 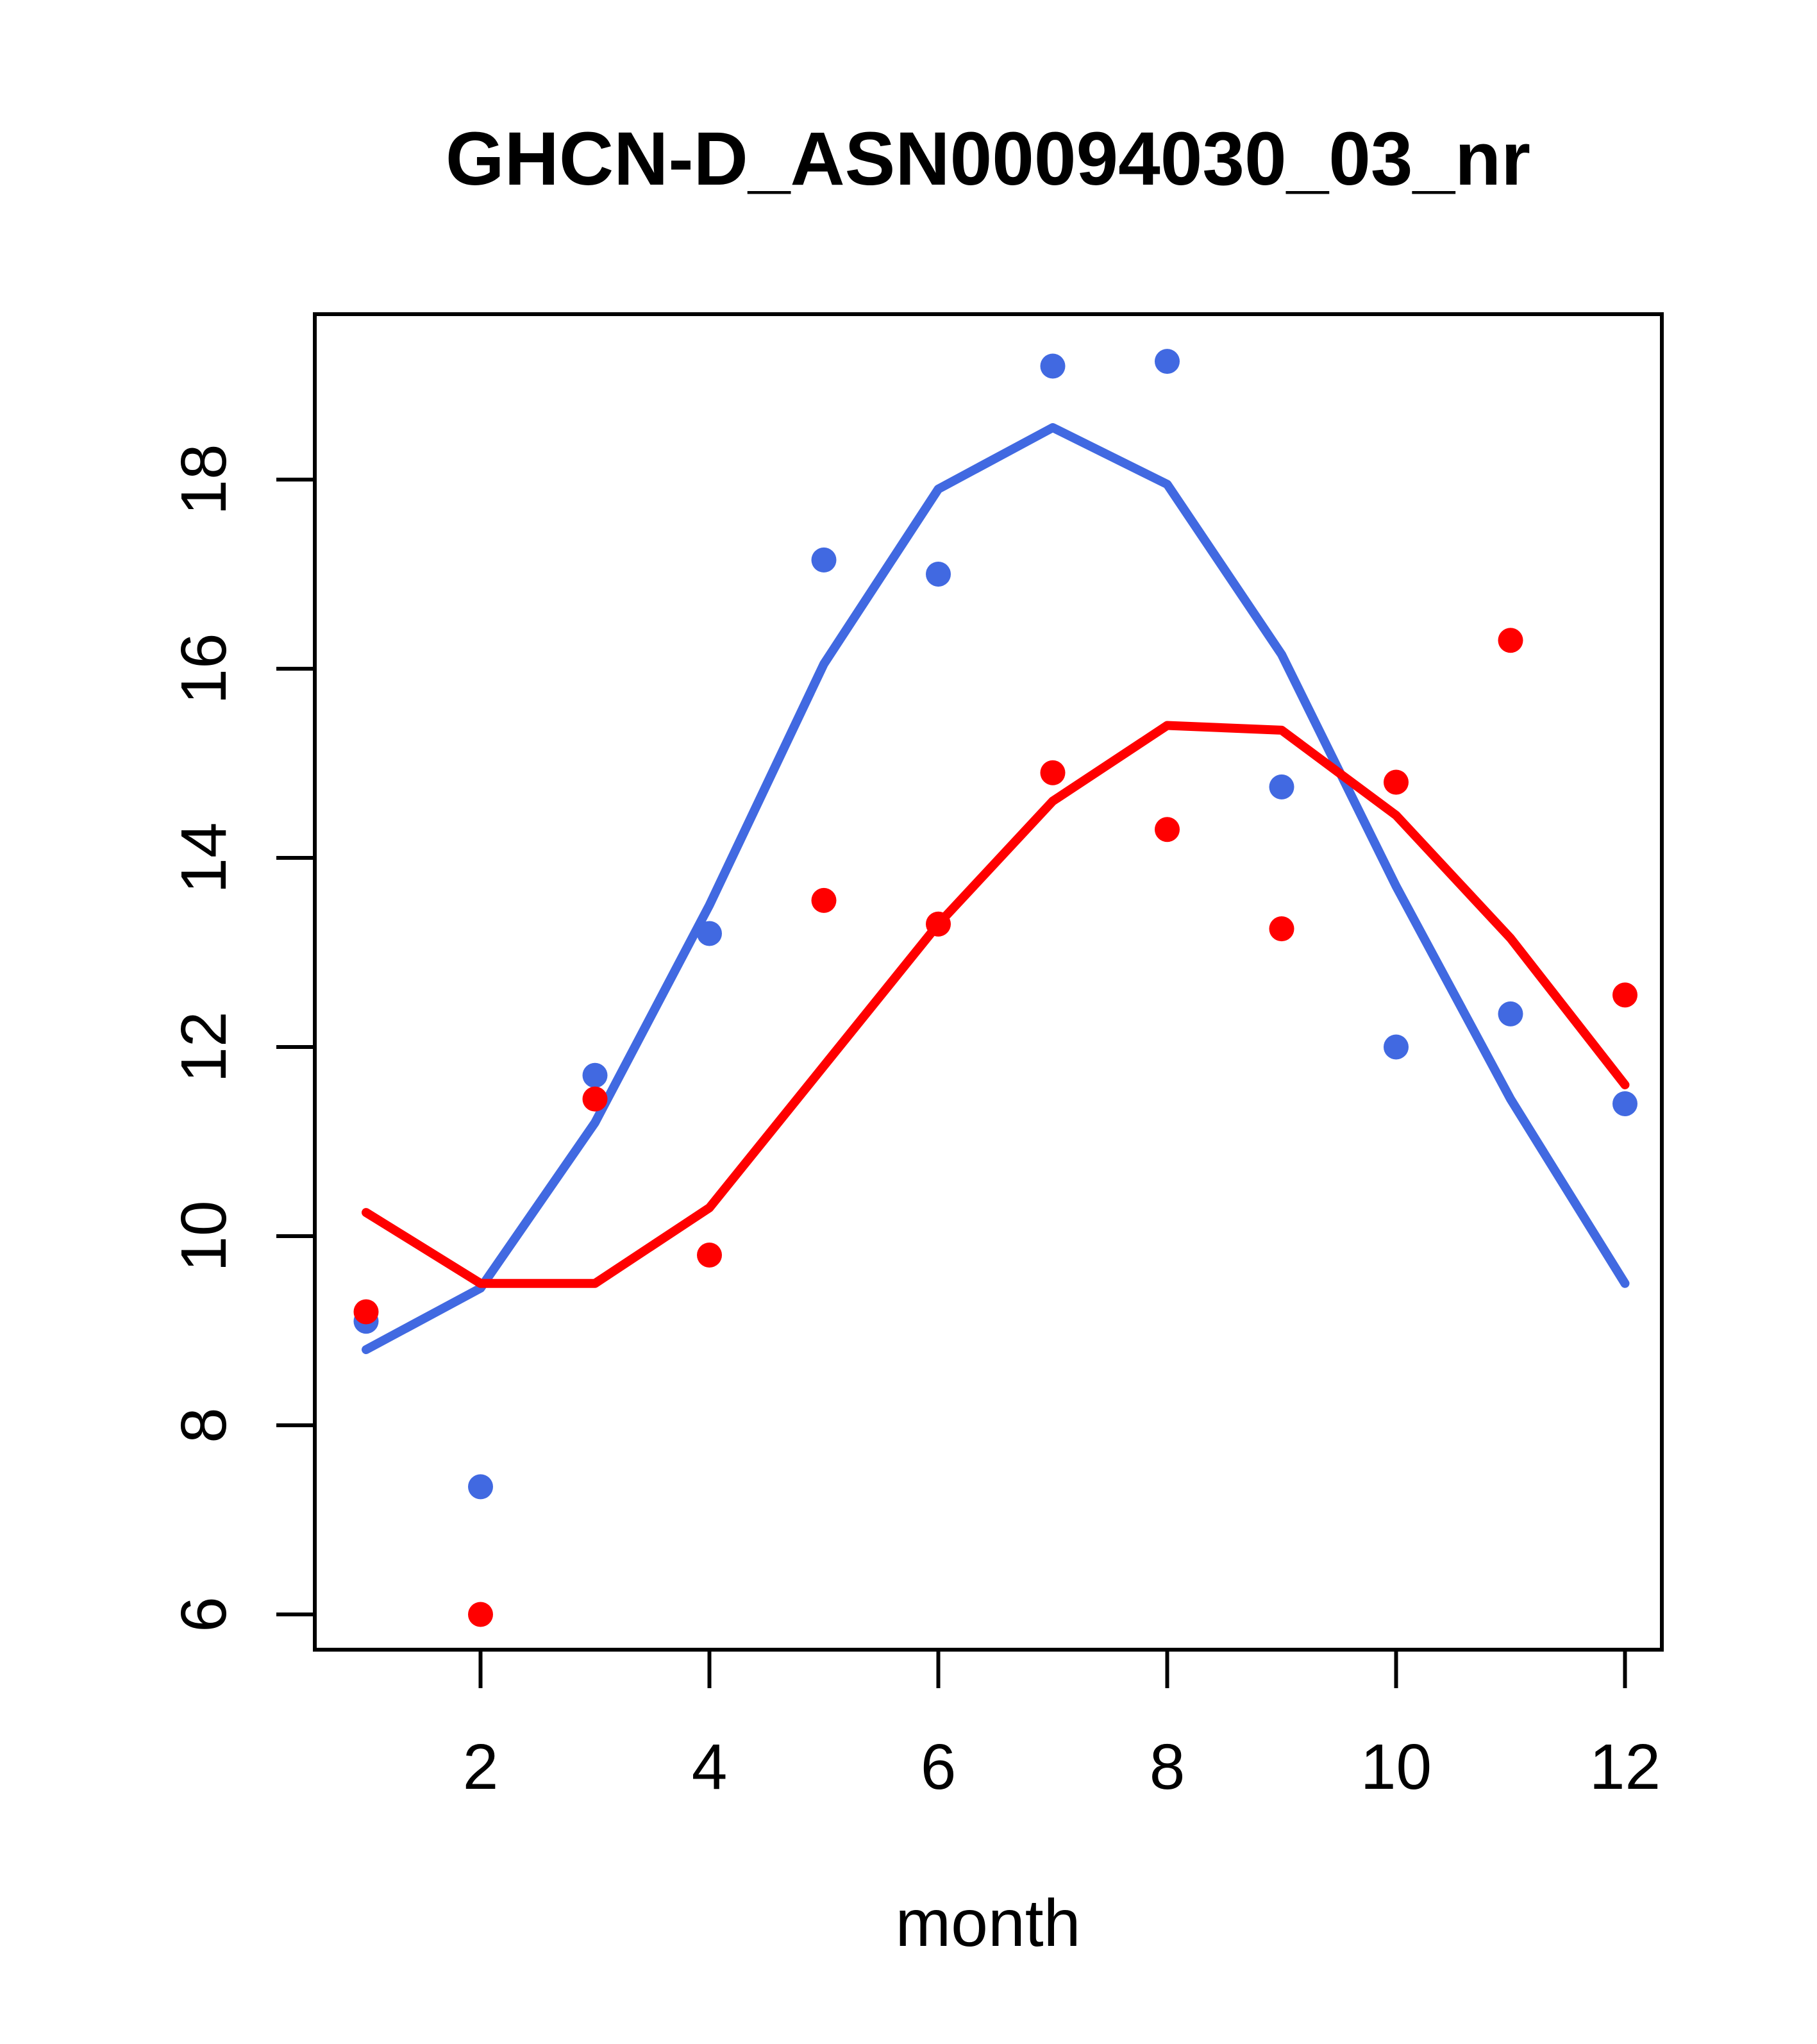 What do you see at coordinates (204, 480) in the screenshot?
I see `y-tick-label: 18` at bounding box center [204, 480].